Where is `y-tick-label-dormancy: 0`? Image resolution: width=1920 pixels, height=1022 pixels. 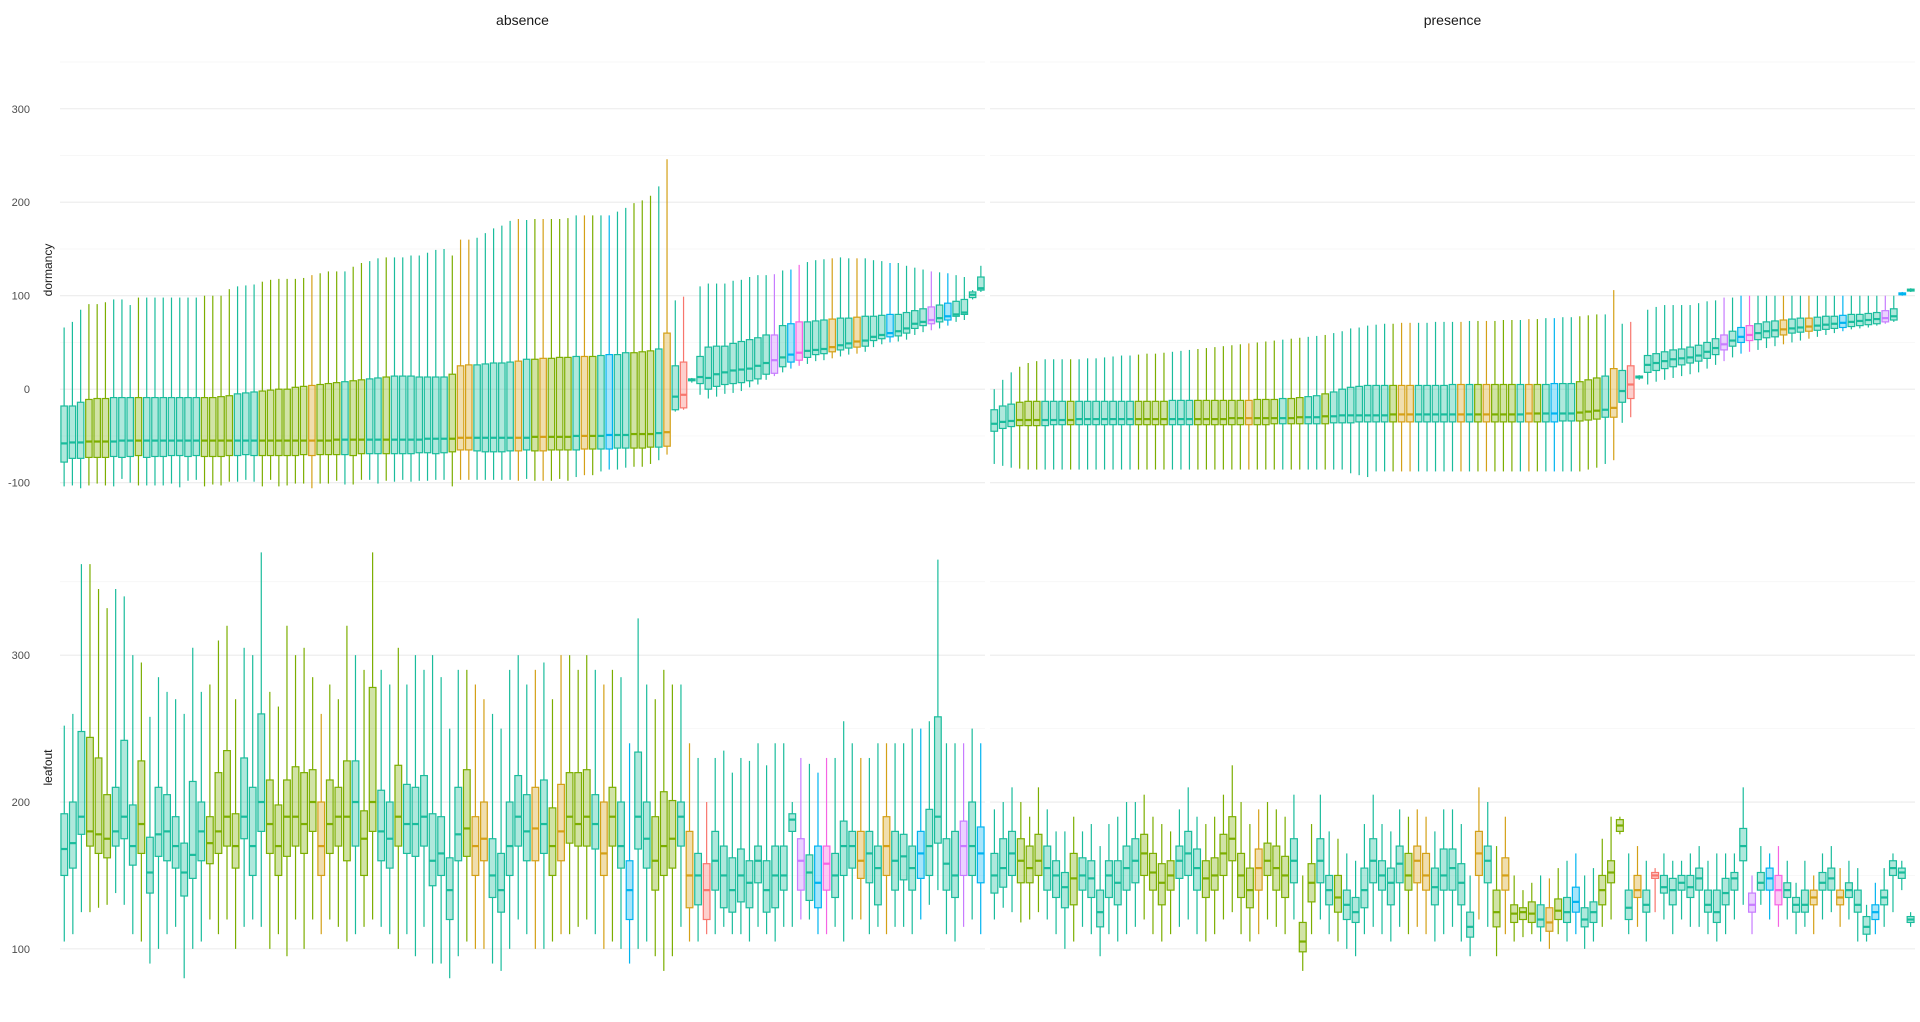 y-tick-label-dormancy: 0 is located at coordinates (27, 390).